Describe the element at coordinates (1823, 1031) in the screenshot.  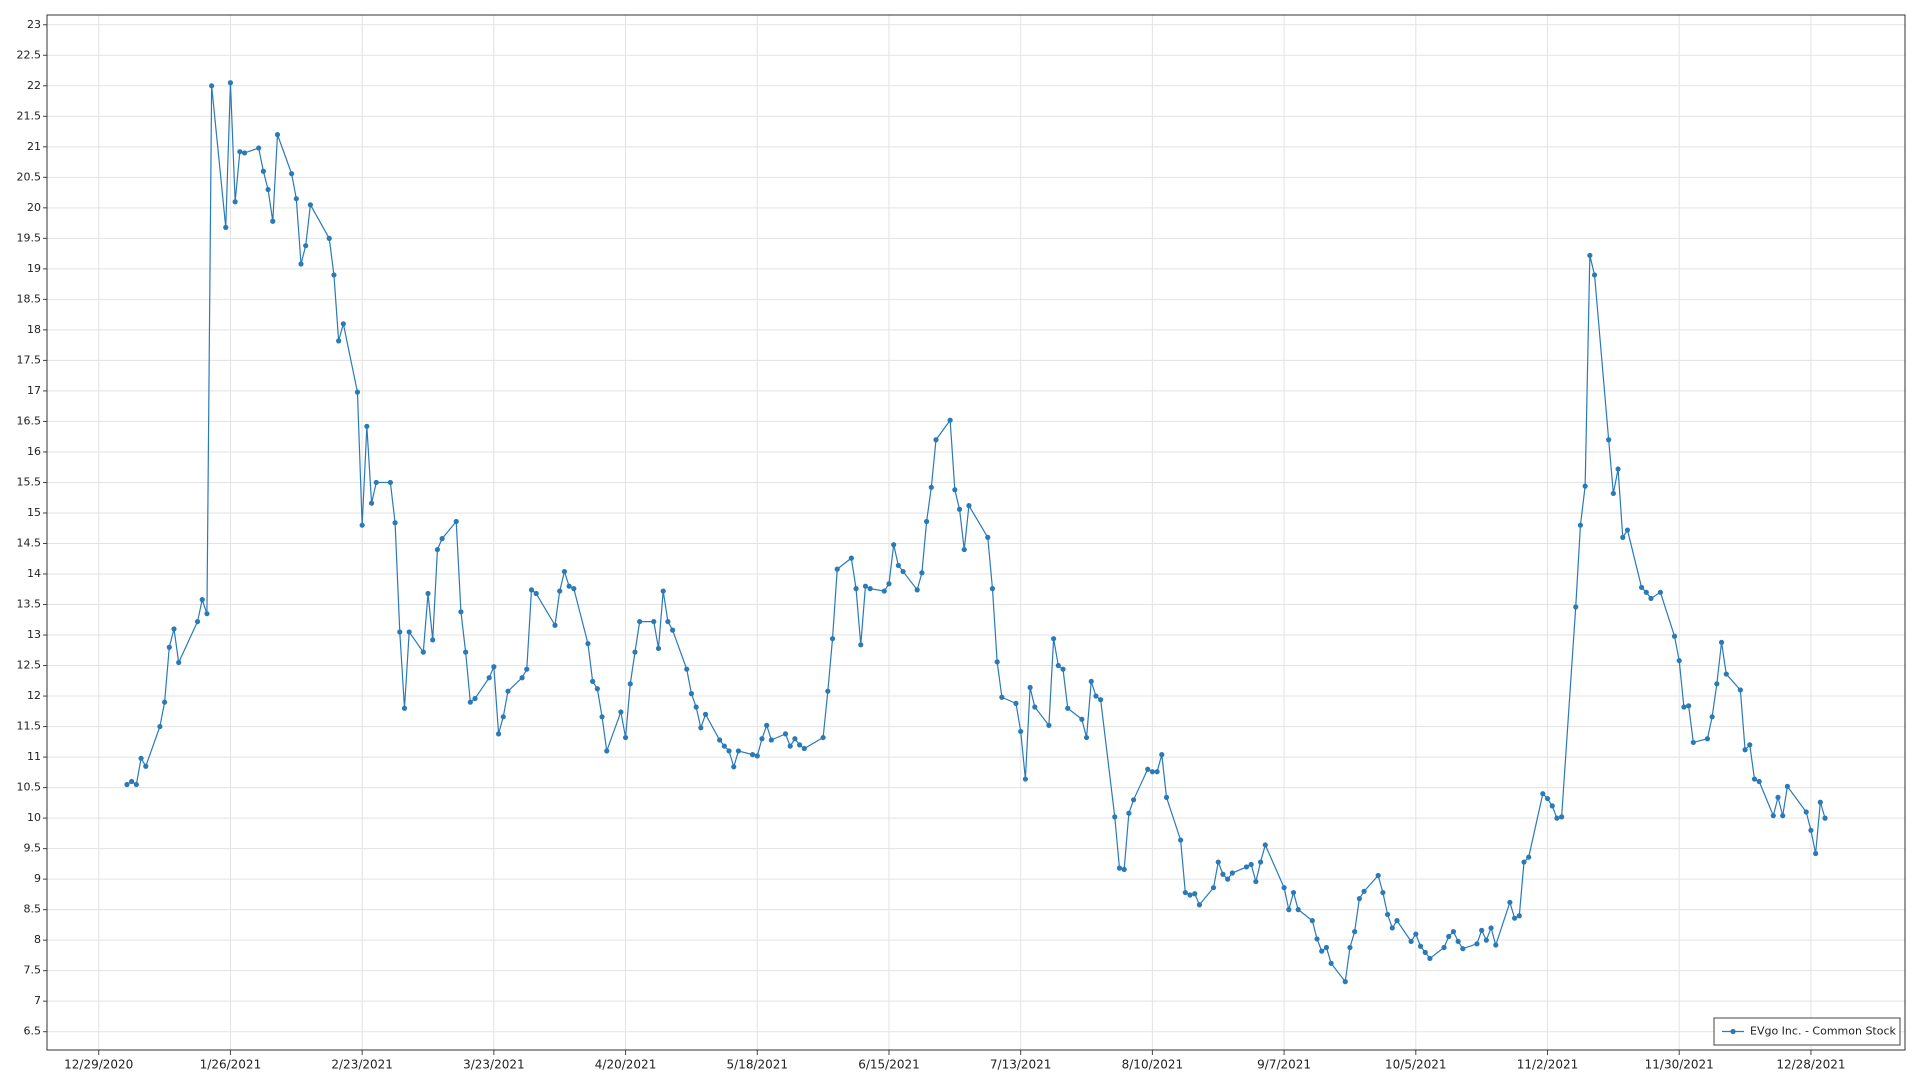
I see `legend-label: EVgo Inc. - Common Stock` at that location.